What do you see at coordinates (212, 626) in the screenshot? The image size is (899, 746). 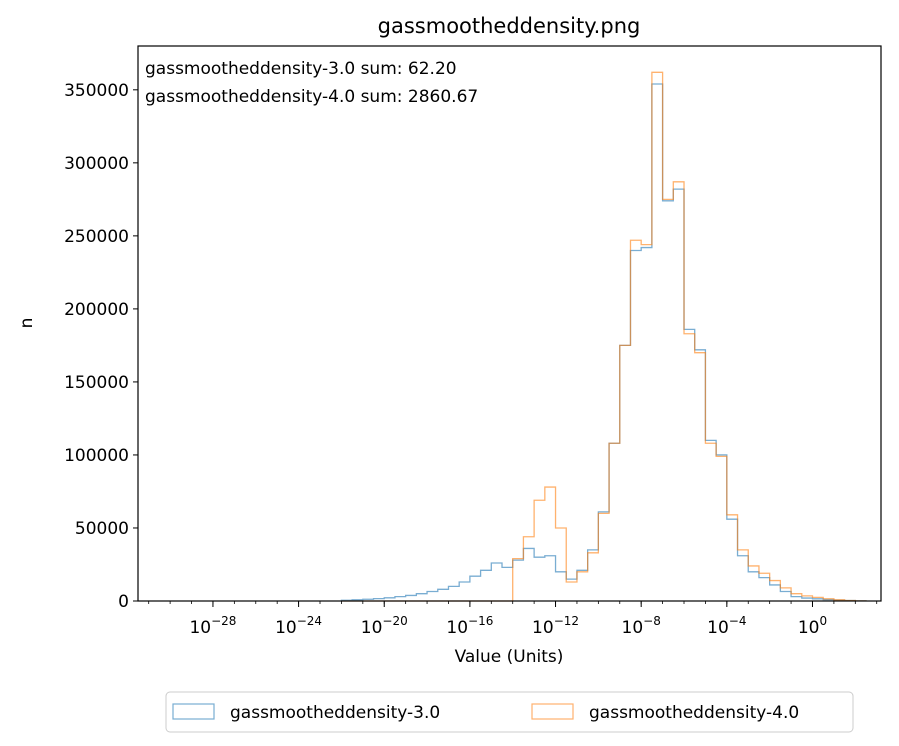 I see `x-tick-label: 10⁻²⁸` at bounding box center [212, 626].